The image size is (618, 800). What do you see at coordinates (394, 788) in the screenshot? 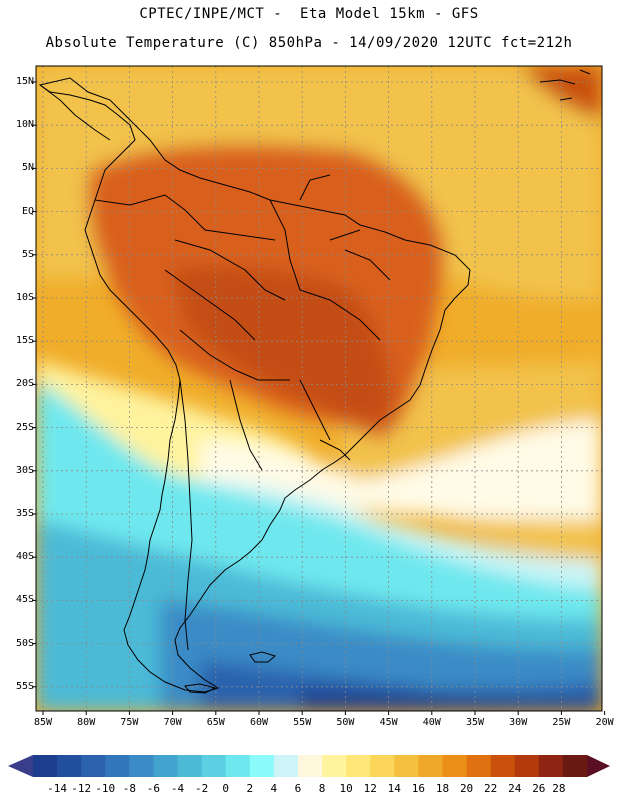
I see `colorbar-label: 14` at bounding box center [394, 788].